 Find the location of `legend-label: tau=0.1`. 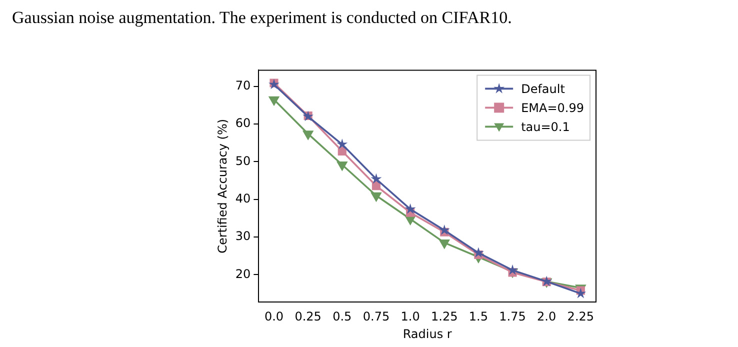

legend-label: tau=0.1 is located at coordinates (545, 127).